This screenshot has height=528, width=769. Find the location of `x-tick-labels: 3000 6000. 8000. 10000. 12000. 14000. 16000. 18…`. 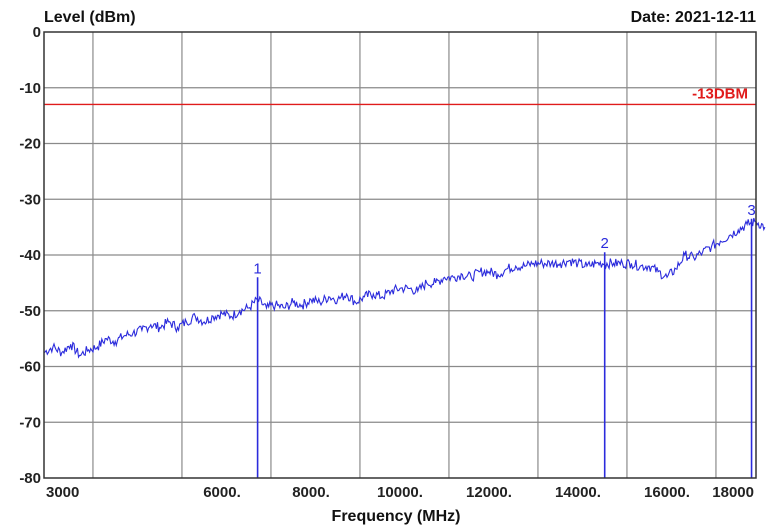

x-tick-labels: 3000 6000. 8000. 10000. 12000. 14000. 16000. 18… is located at coordinates (400, 492).